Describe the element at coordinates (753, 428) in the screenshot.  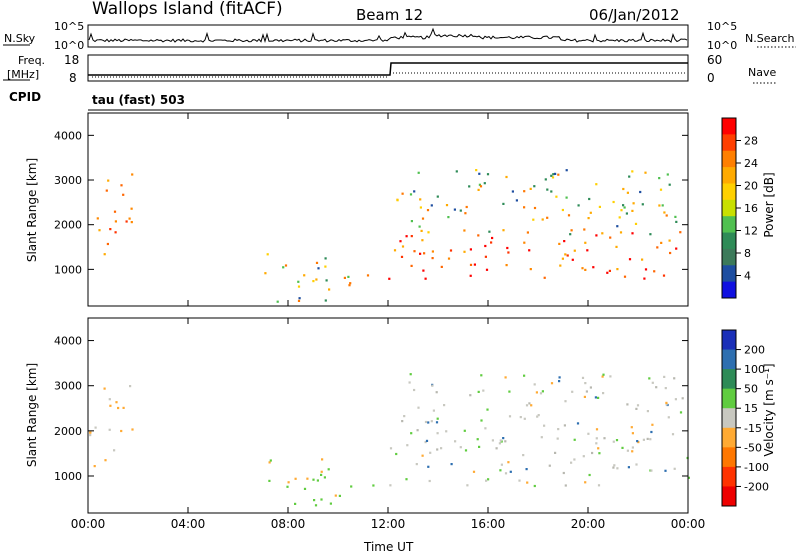
I see `colorbar-tick-label: -15` at that location.